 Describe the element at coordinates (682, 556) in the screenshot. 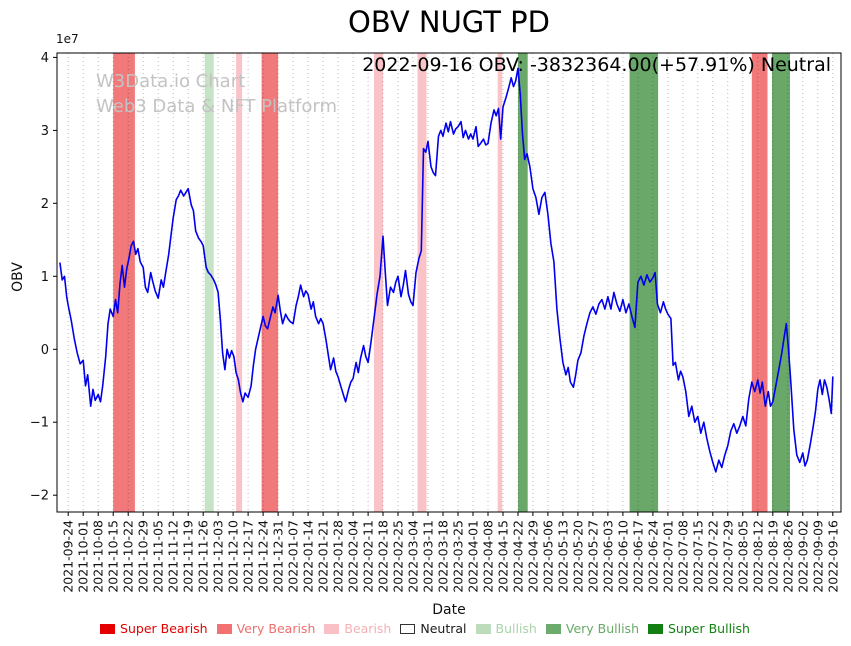

I see `x-tick-label: 2022-07-08` at that location.